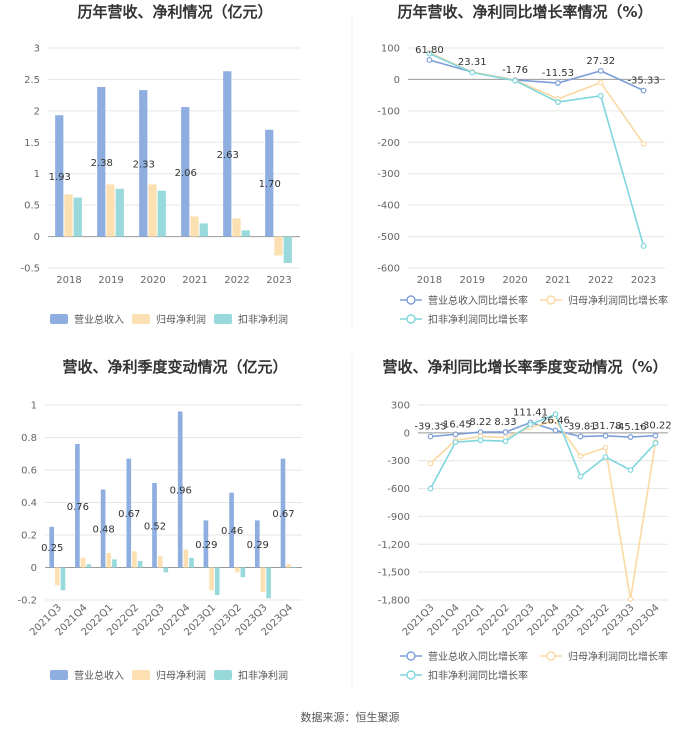 The image size is (700, 738). I want to click on annual-growth-ytick-label: 100, so click(390, 49).